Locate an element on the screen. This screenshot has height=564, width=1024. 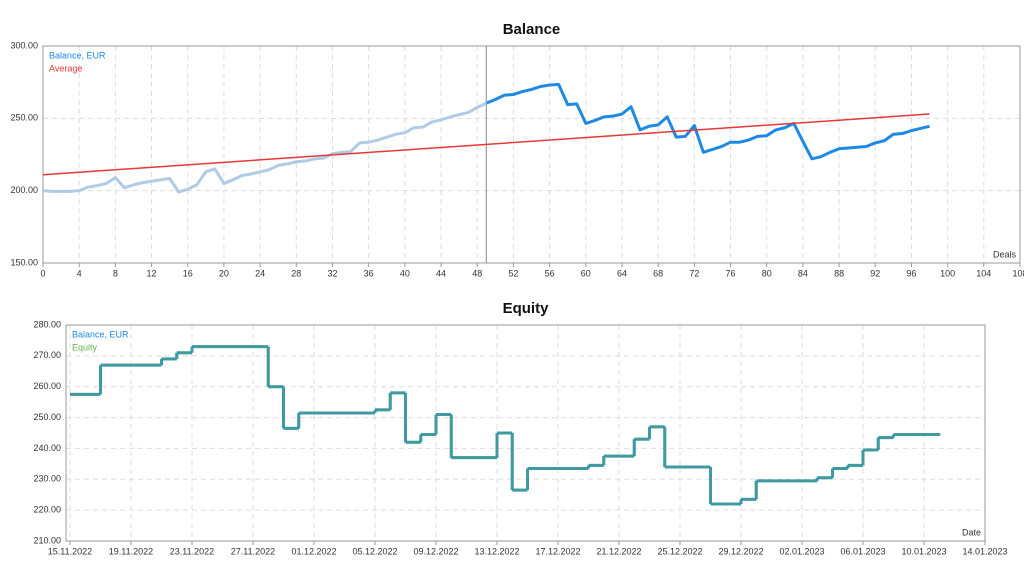
x-tick-label: 05.12.2022 is located at coordinates (374, 551).